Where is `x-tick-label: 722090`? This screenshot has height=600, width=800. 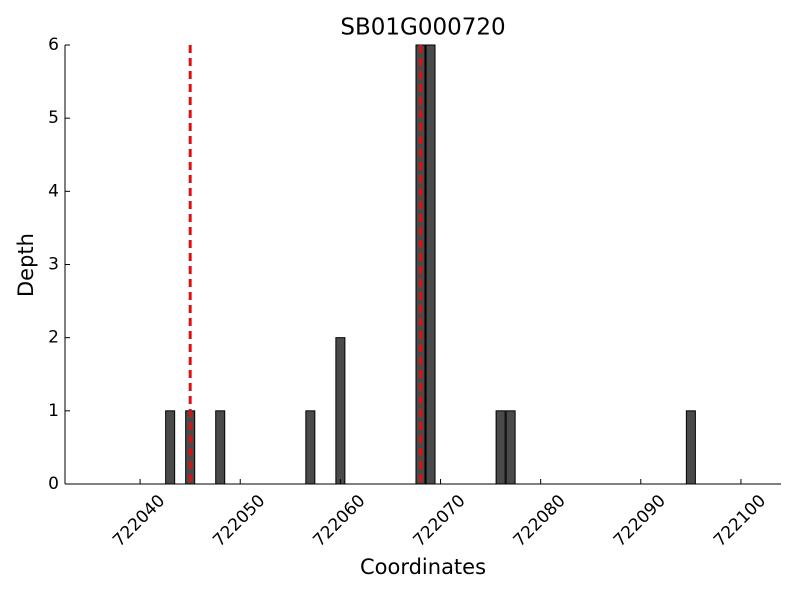
x-tick-label: 722090 is located at coordinates (640, 521).